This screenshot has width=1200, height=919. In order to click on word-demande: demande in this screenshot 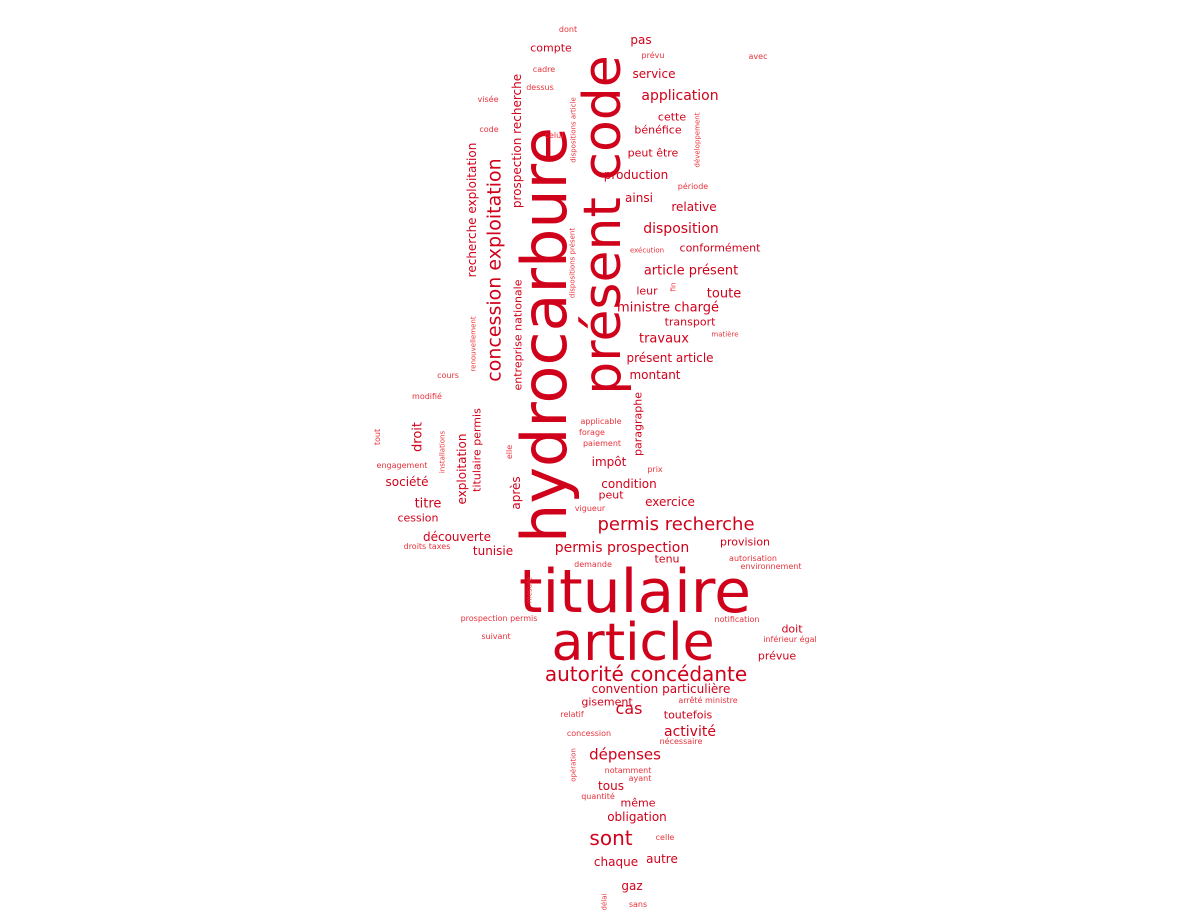, I will do `click(593, 564)`.